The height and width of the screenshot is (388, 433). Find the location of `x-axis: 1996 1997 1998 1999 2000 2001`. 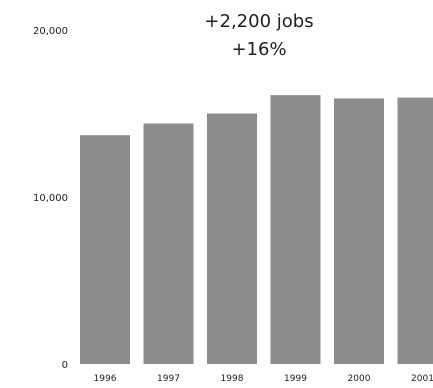

x-axis: 1996 1997 1998 1999 2000 2001 is located at coordinates (263, 379).